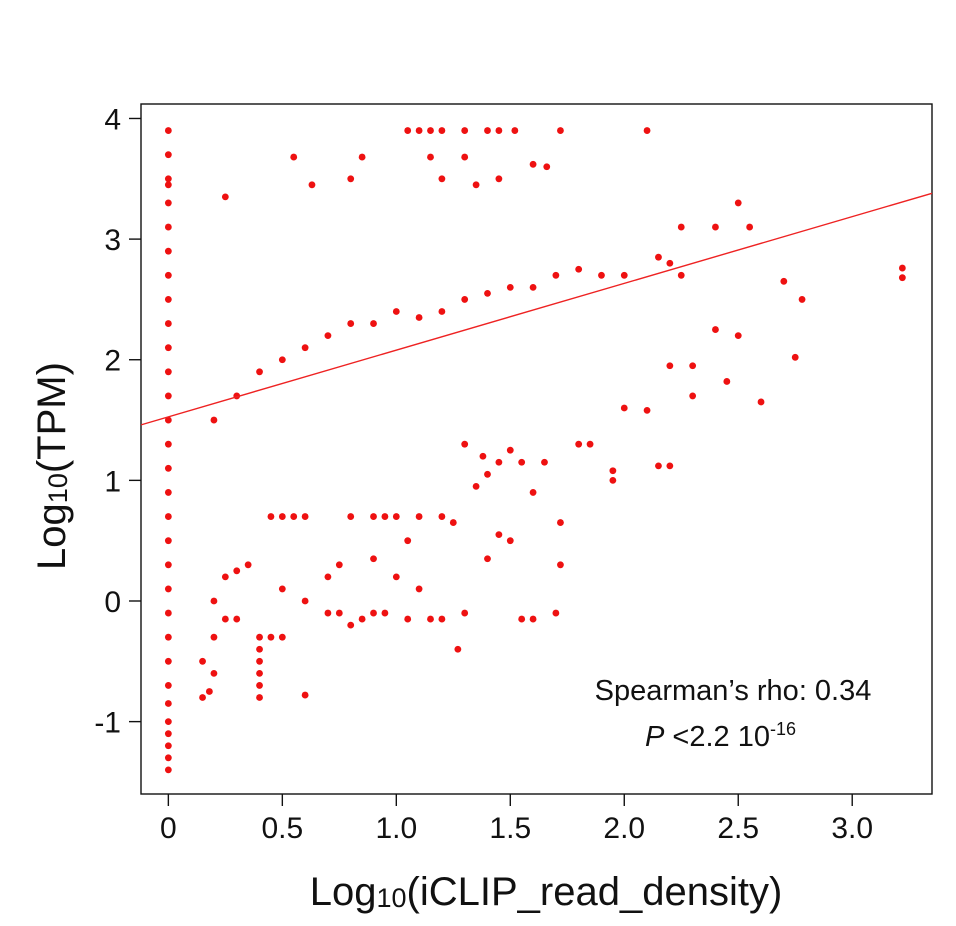 Image resolution: width=956 pixels, height=926 pixels. I want to click on x-tick-label: 2.0, so click(624, 828).